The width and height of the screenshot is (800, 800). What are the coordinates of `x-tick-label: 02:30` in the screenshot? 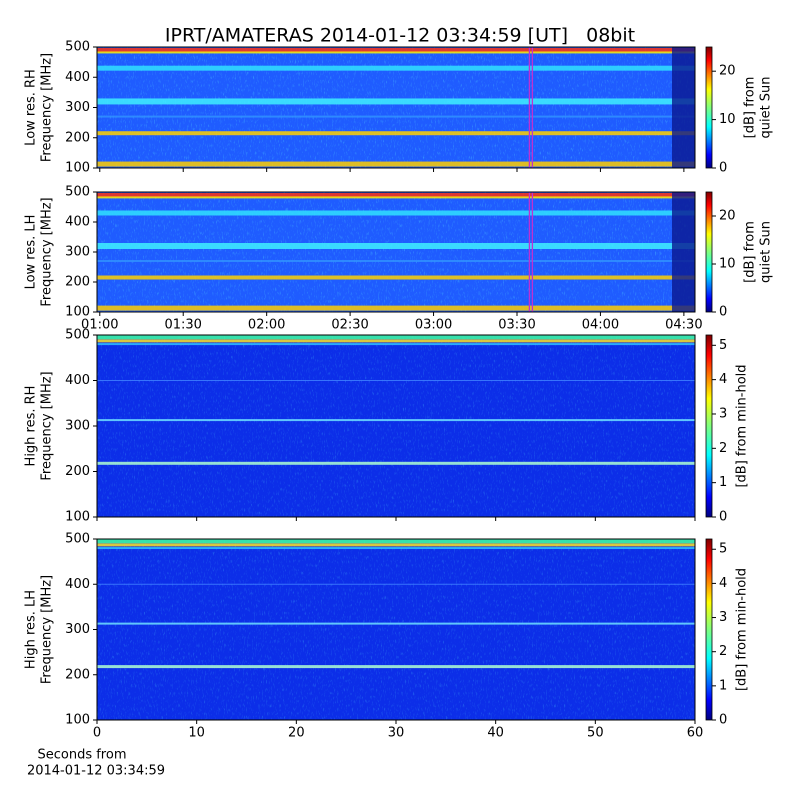 It's located at (349, 325).